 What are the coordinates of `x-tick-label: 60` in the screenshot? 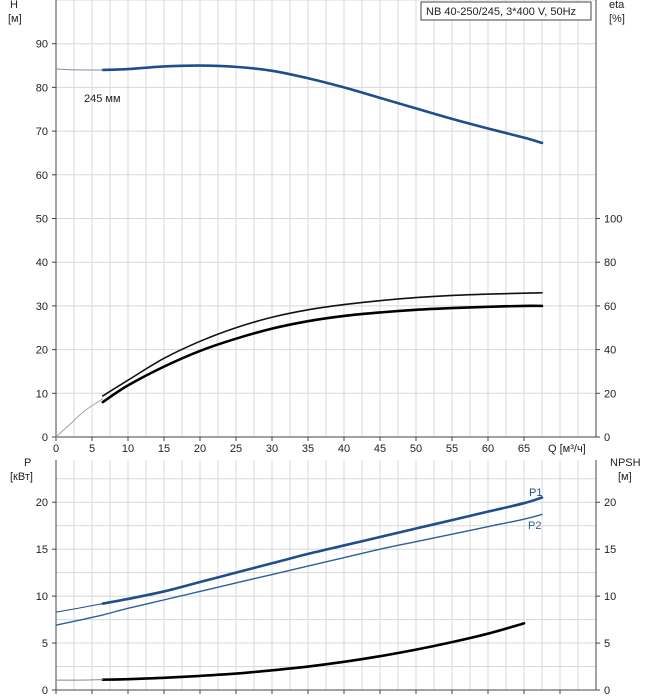 It's located at (488, 449).